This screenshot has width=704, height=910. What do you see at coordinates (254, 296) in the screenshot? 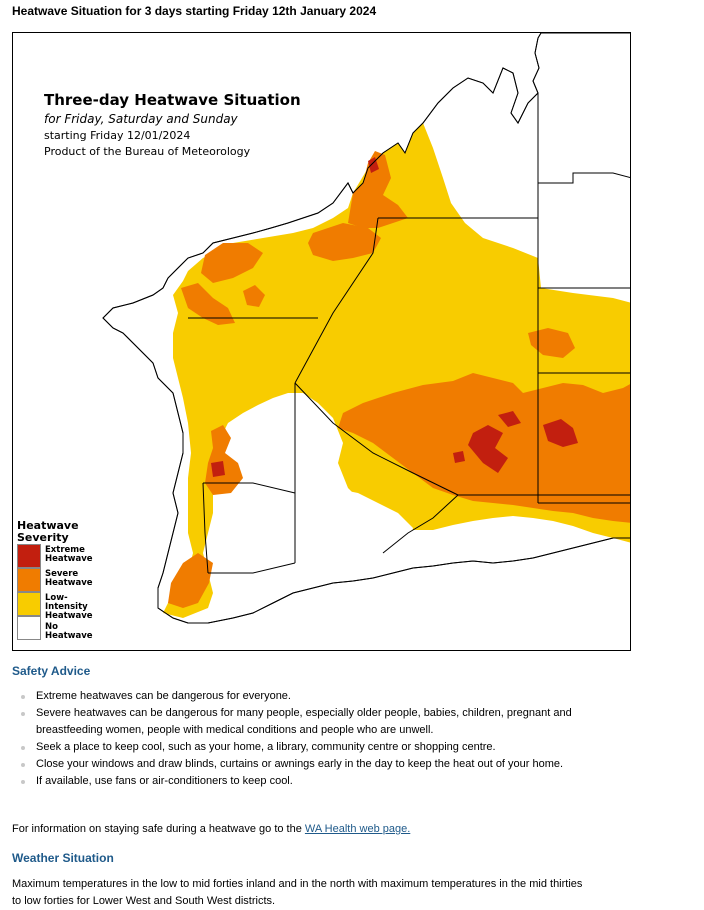
I see `severe-area-small` at bounding box center [254, 296].